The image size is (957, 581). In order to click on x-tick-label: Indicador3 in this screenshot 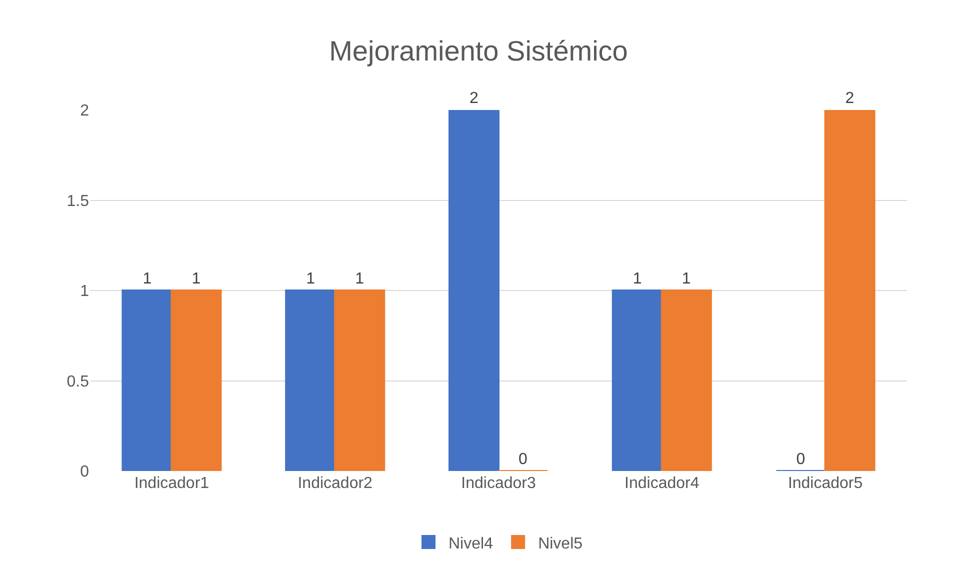, I will do `click(498, 483)`.